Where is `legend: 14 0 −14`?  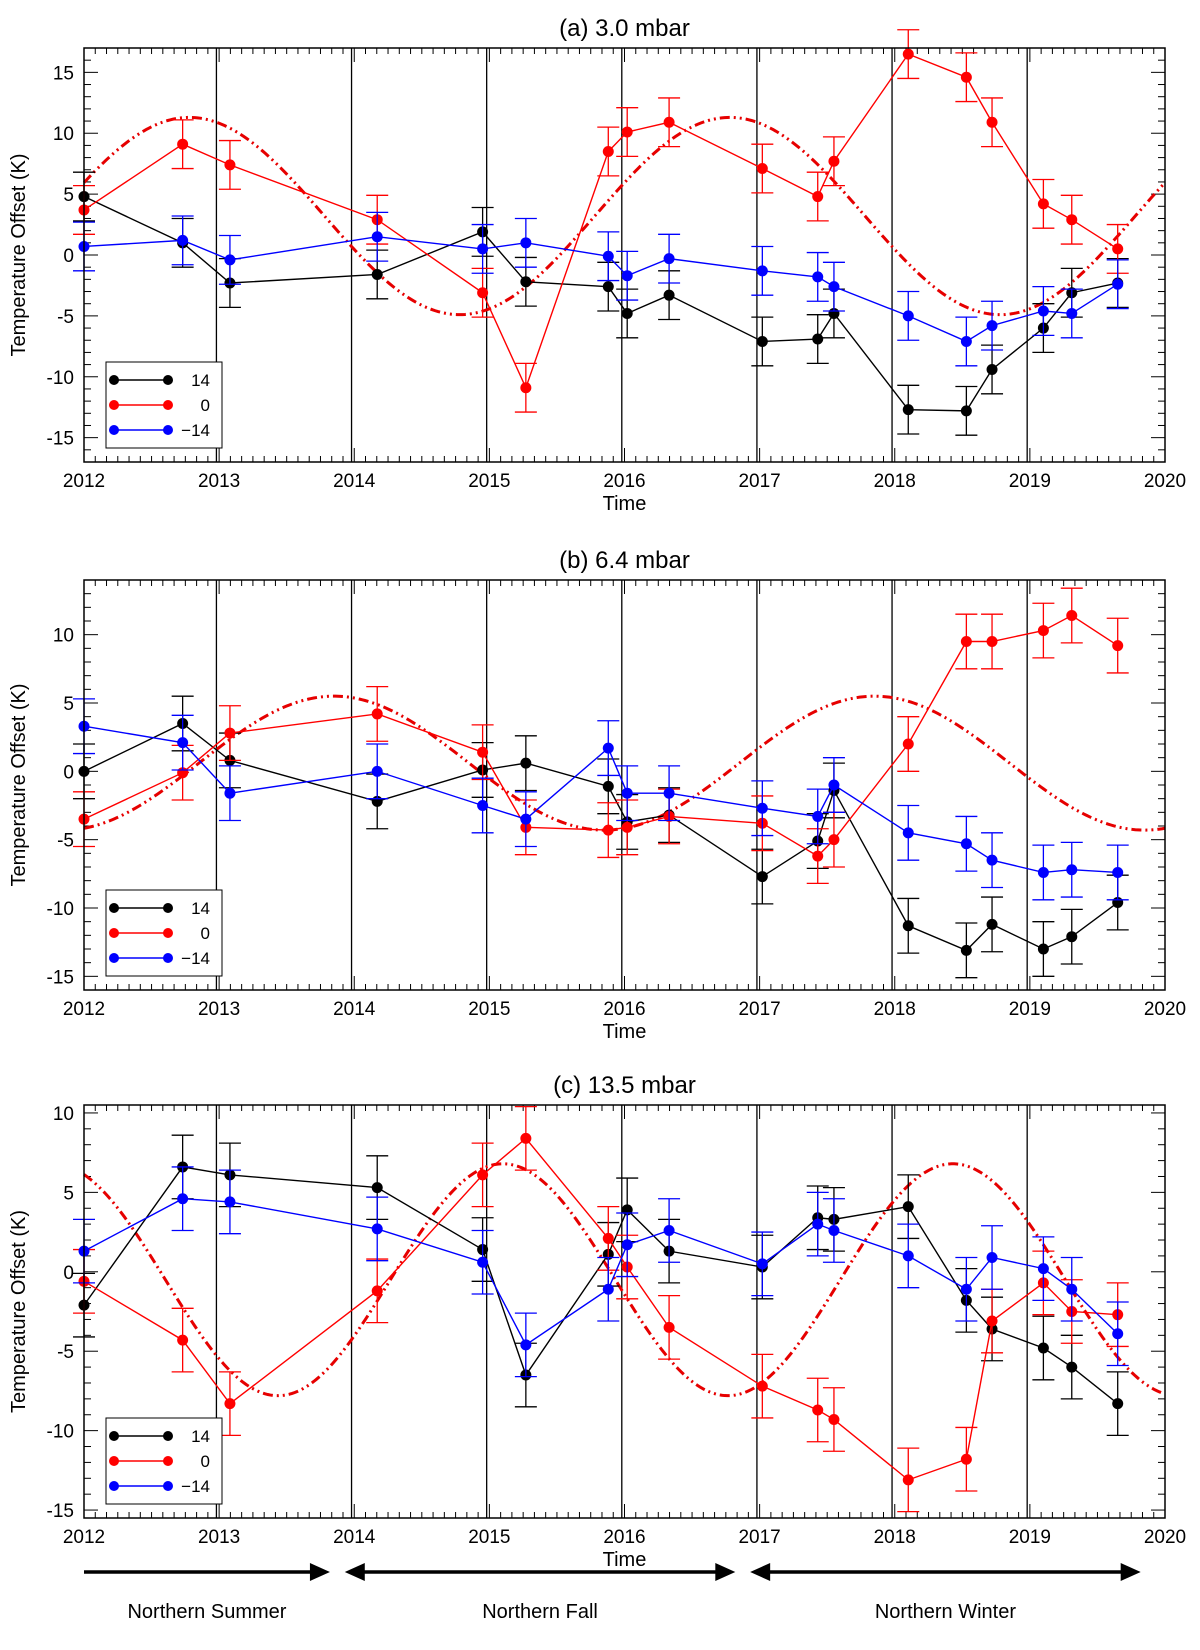 legend: 14 0 −14 is located at coordinates (164, 405).